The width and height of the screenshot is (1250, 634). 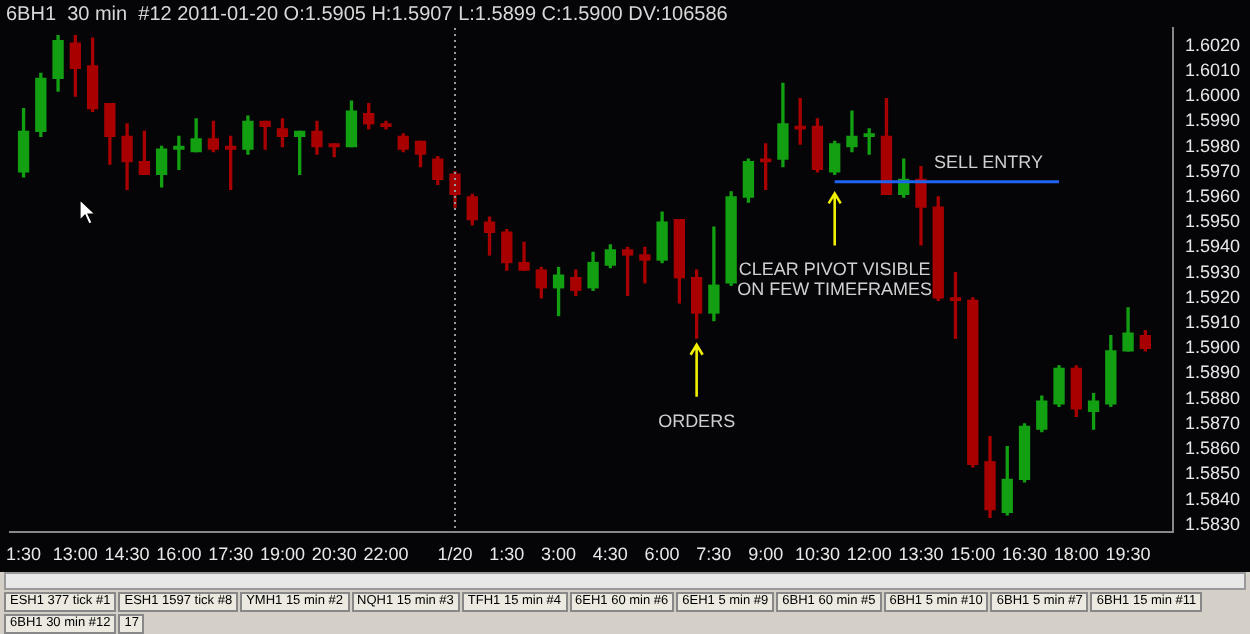 I want to click on x-tick-label: 13:00, so click(x=75, y=554).